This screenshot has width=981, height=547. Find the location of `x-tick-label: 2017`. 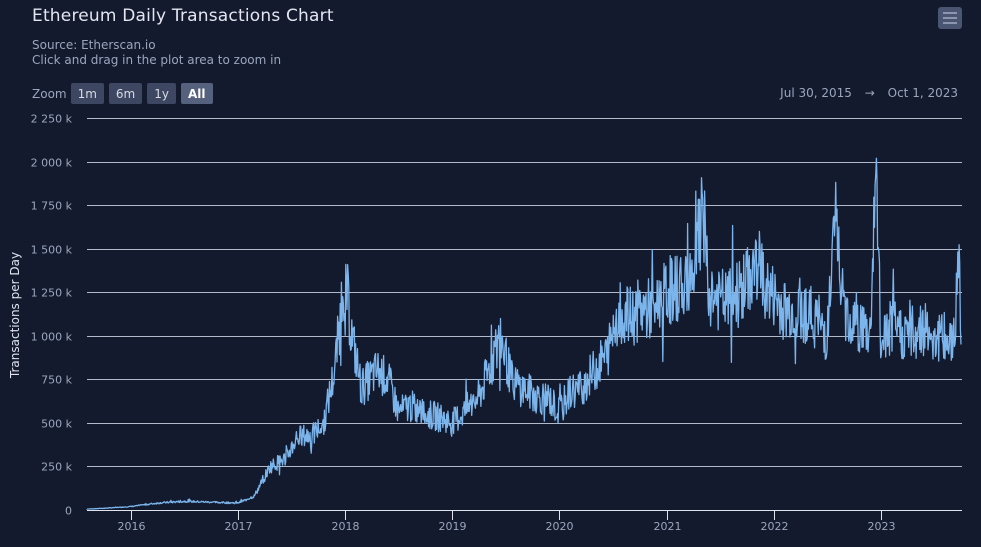

x-tick-label: 2017 is located at coordinates (239, 526).